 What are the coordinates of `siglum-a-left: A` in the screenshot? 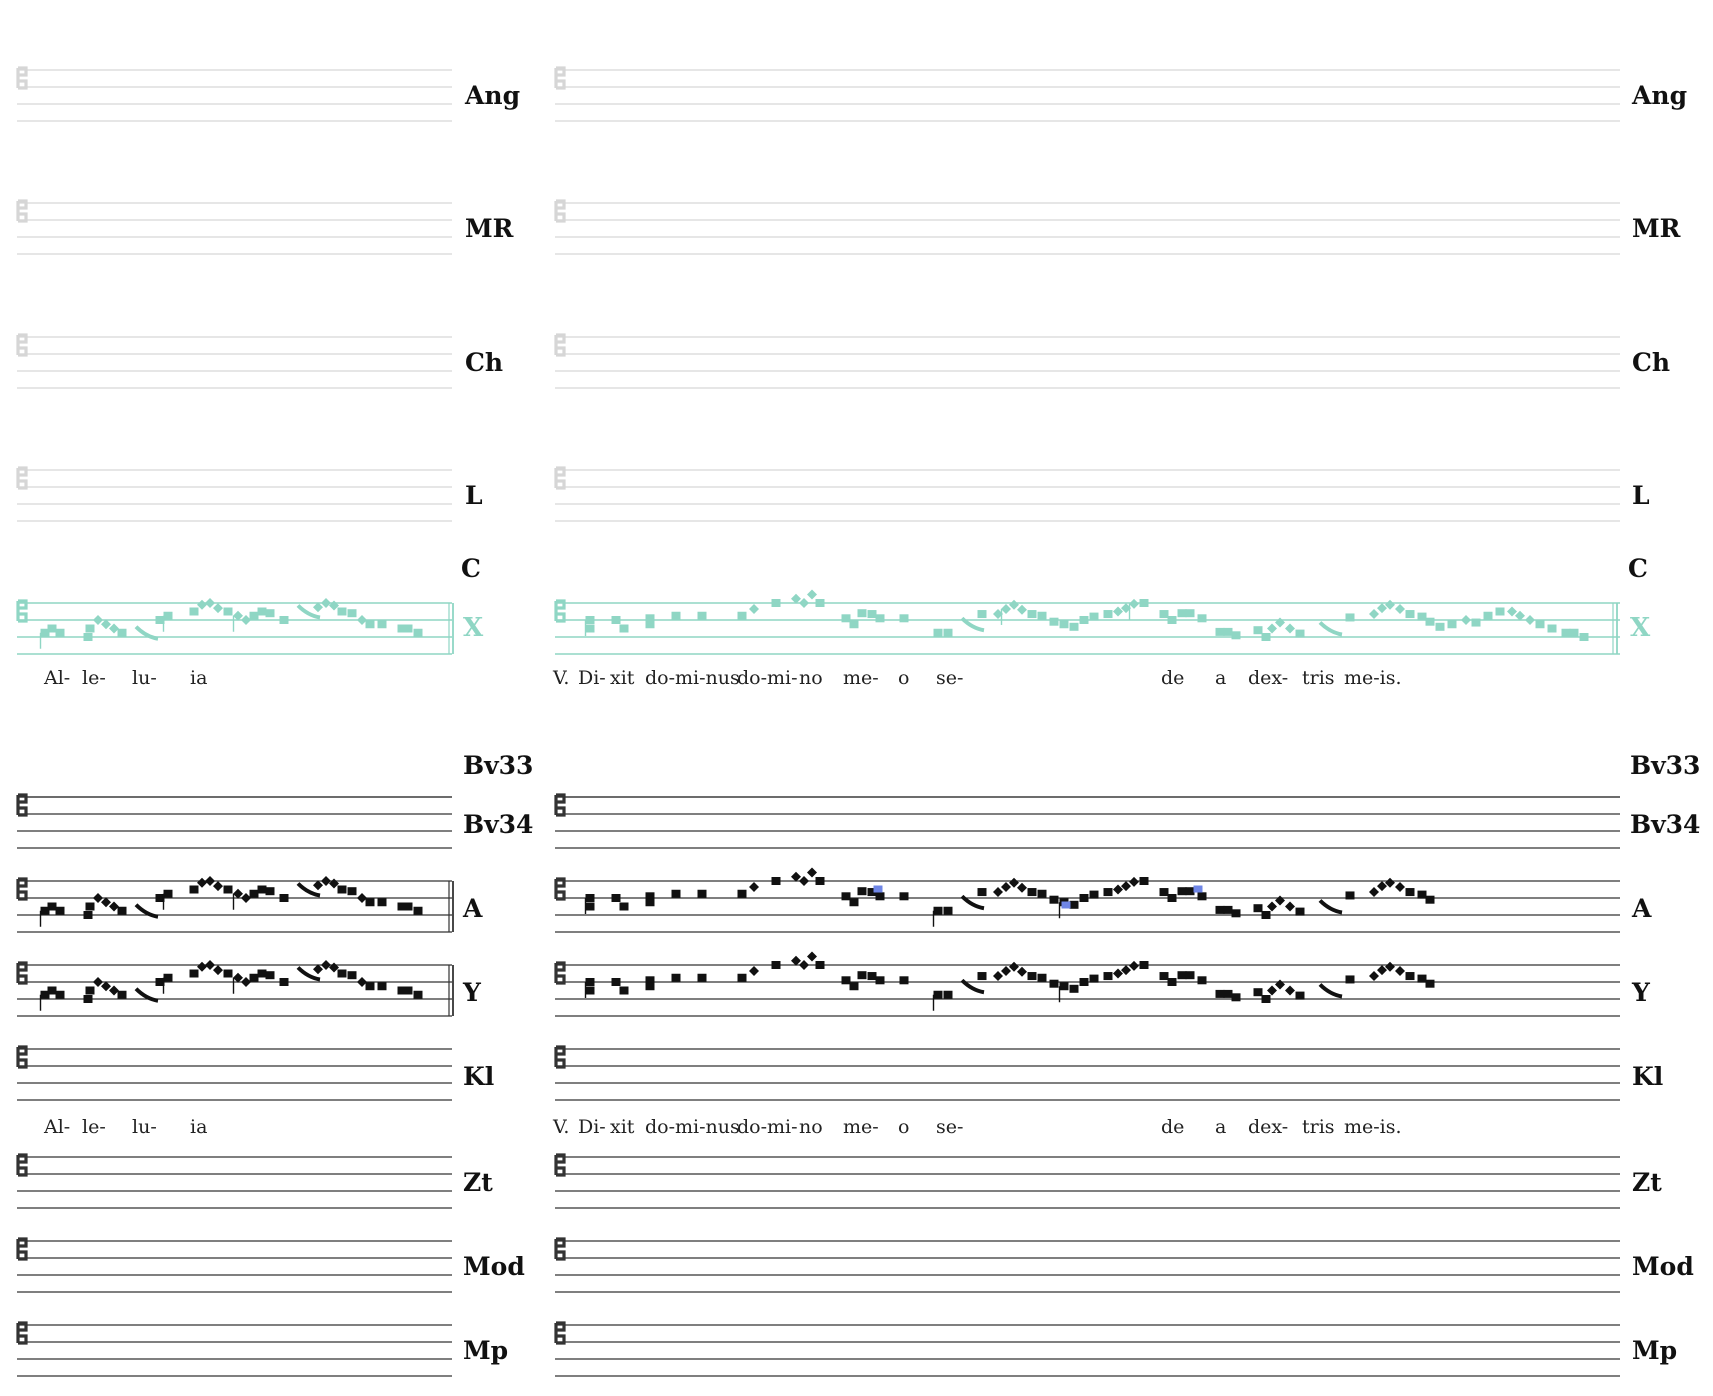 It's located at (472, 908).